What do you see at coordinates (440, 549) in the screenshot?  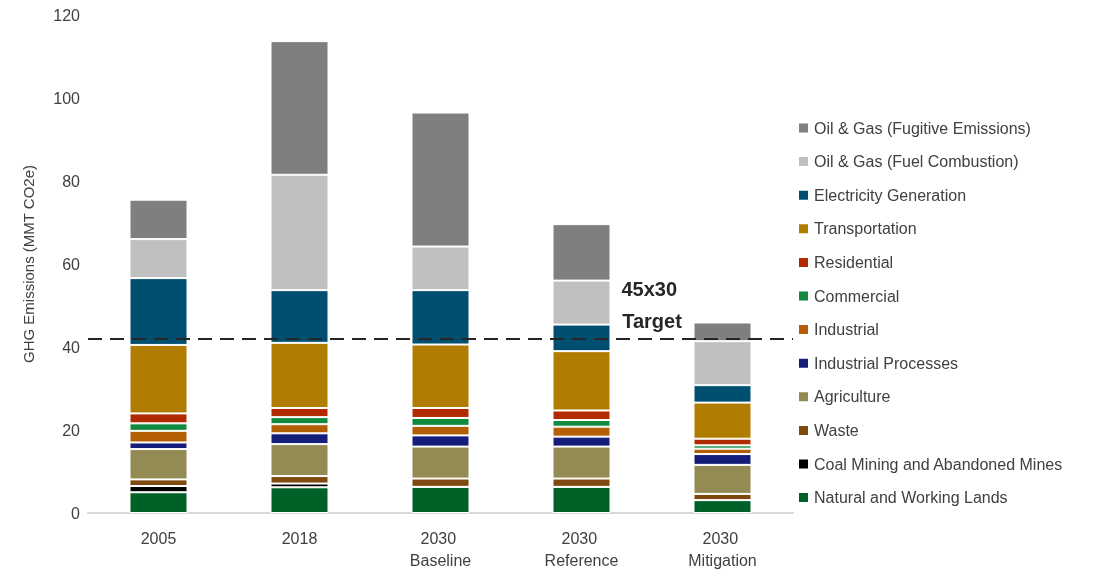 I see `x-tick-label: 2030 Baseline` at bounding box center [440, 549].